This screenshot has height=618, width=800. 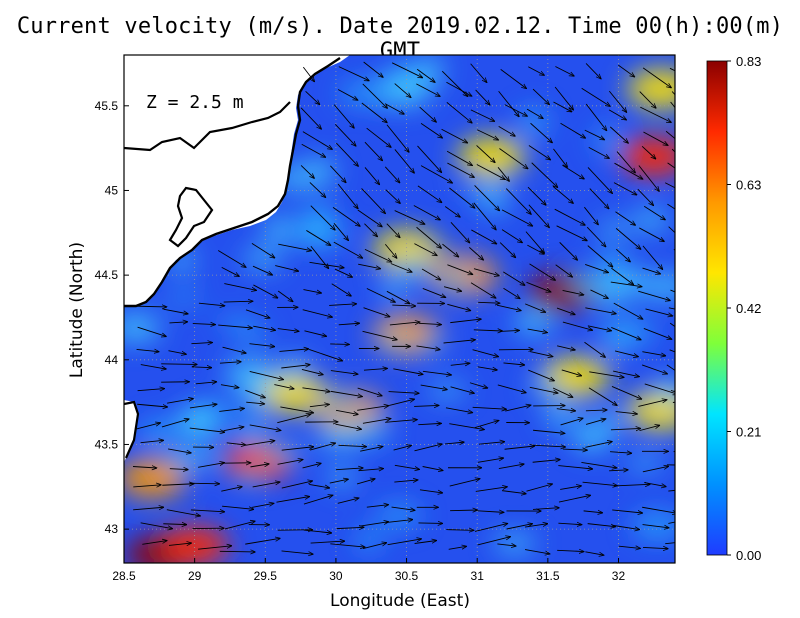 I want to click on colorbar-tick-label: 0.63, so click(x=748, y=185).